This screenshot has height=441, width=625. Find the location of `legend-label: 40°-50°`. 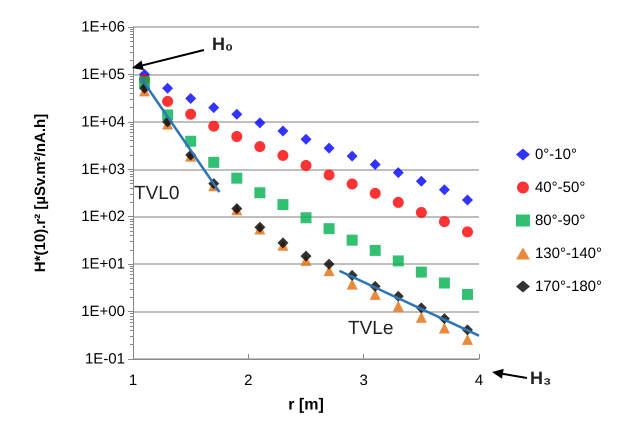

legend-label: 40°-50° is located at coordinates (560, 187).